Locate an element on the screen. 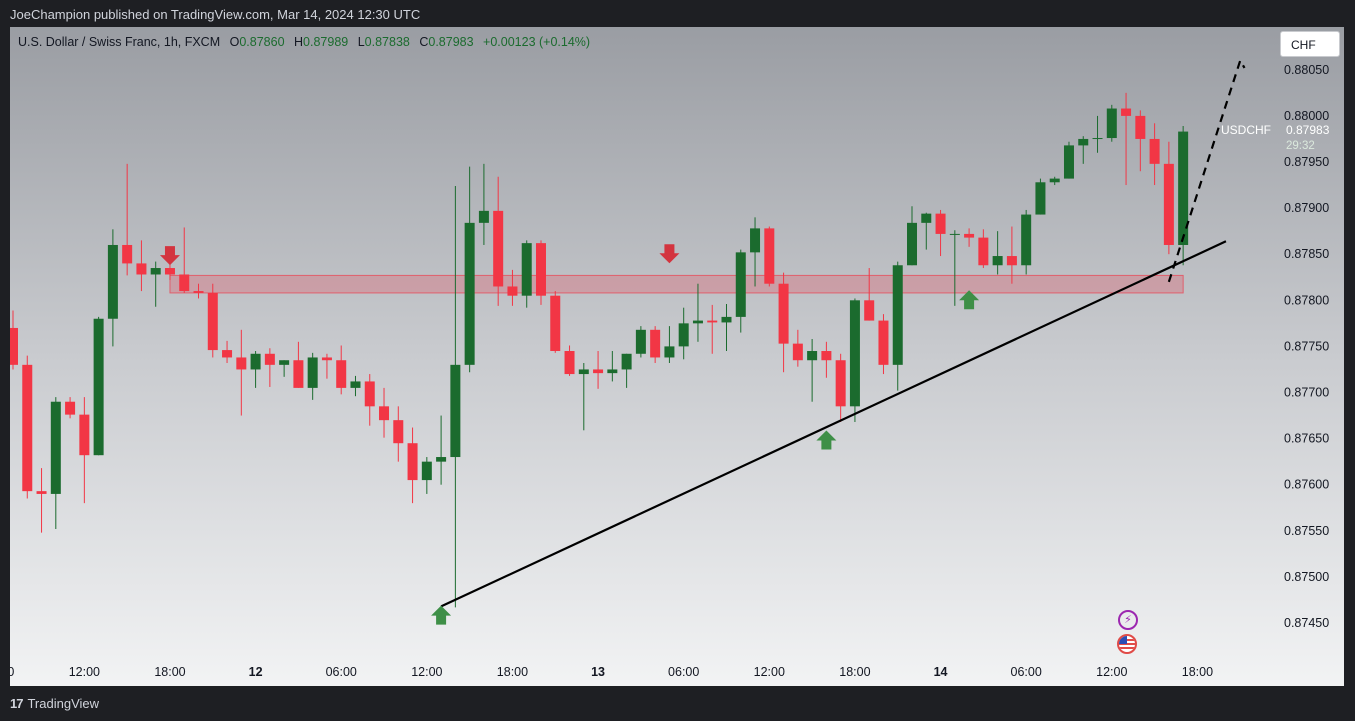 This screenshot has height=721, width=1355. y-tick-label: 0.87650 is located at coordinates (1306, 439).